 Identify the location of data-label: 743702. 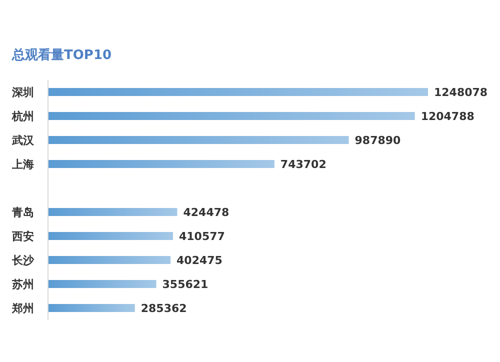
(303, 164).